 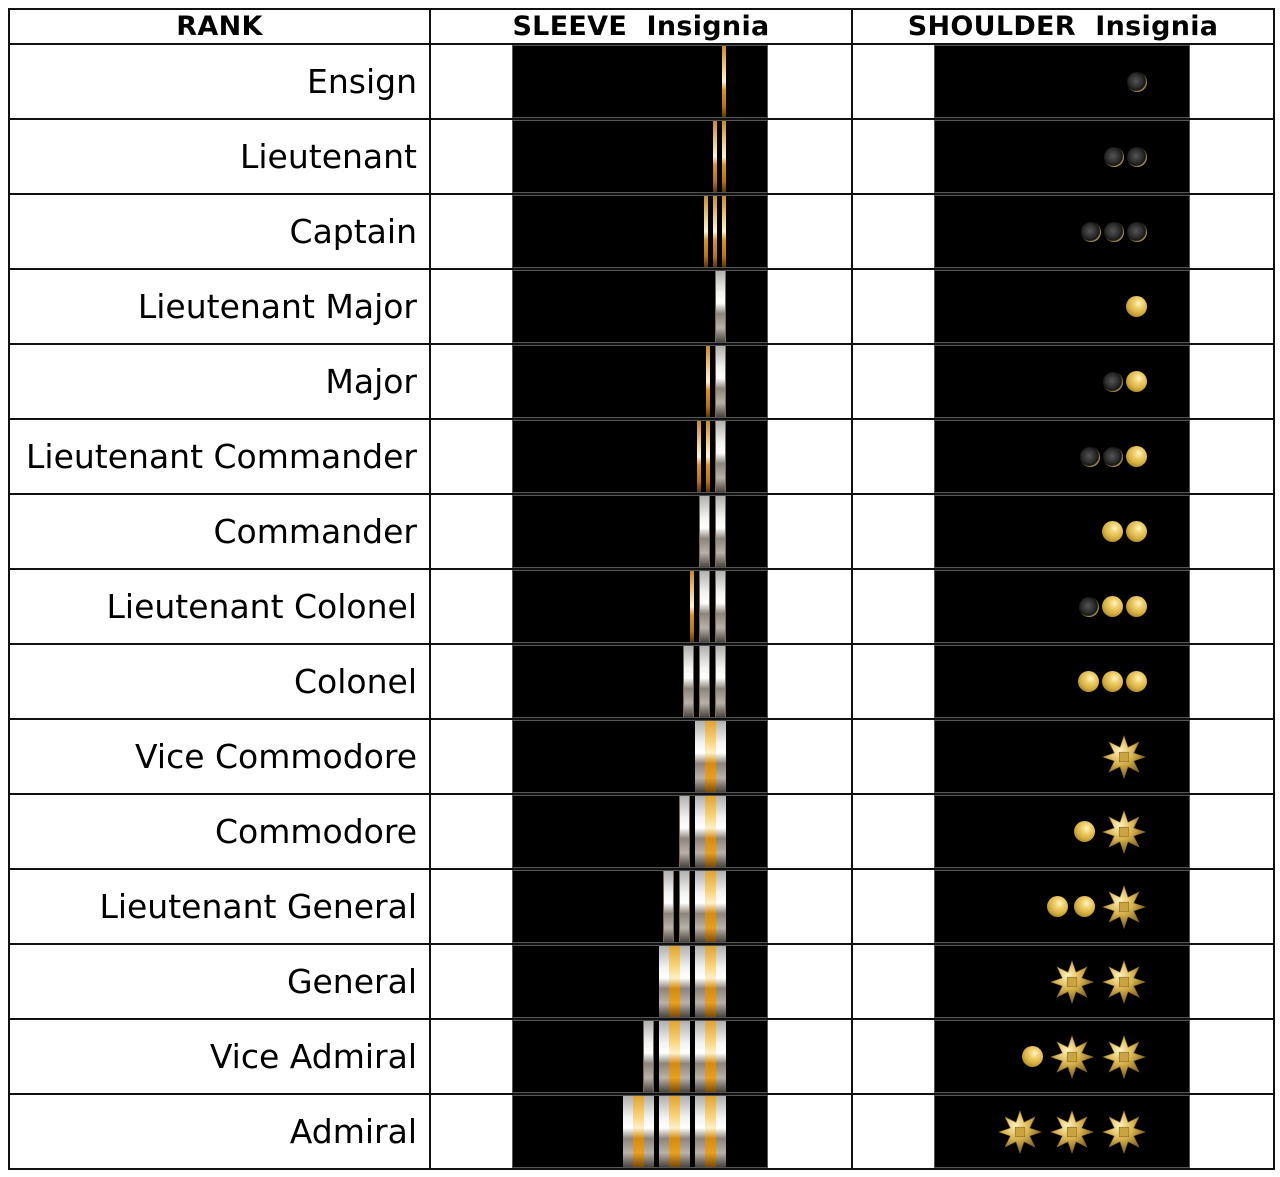 What do you see at coordinates (641, 981) in the screenshot?
I see `table-row: General` at bounding box center [641, 981].